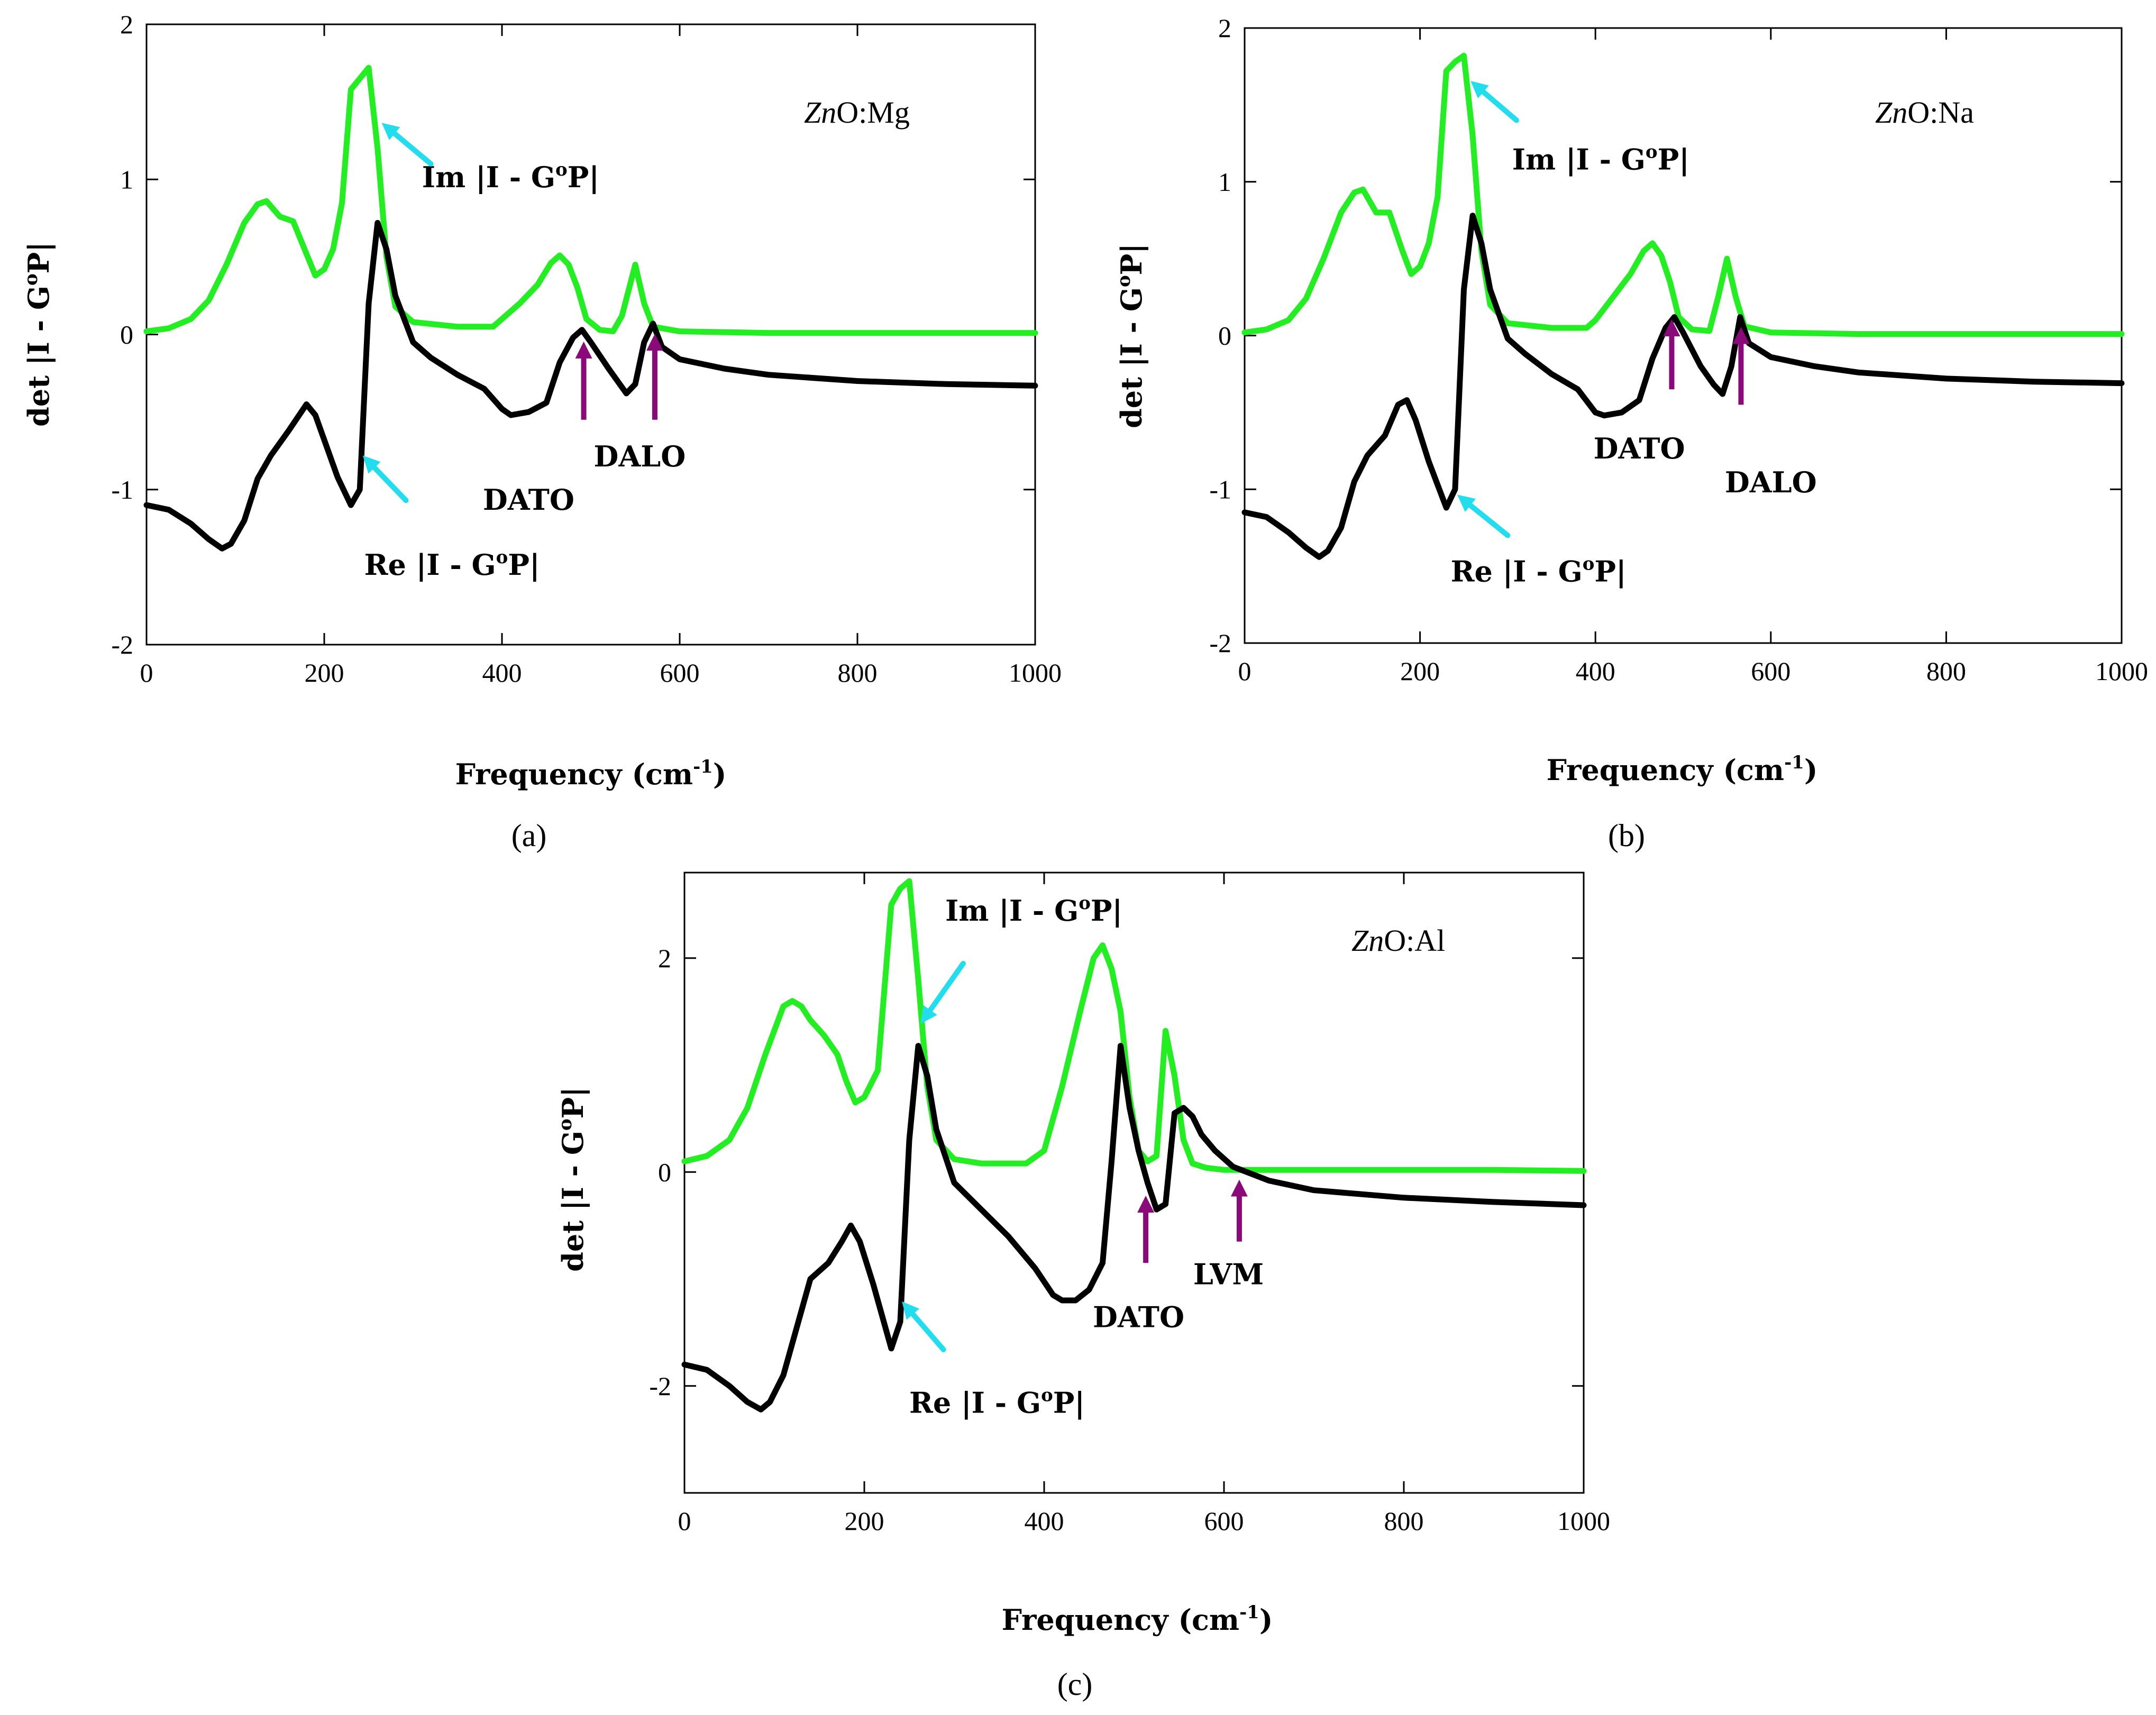 Image resolution: width=2156 pixels, height=1715 pixels. What do you see at coordinates (873, 112) in the screenshot?
I see `sample-label-rest: O:Mg` at bounding box center [873, 112].